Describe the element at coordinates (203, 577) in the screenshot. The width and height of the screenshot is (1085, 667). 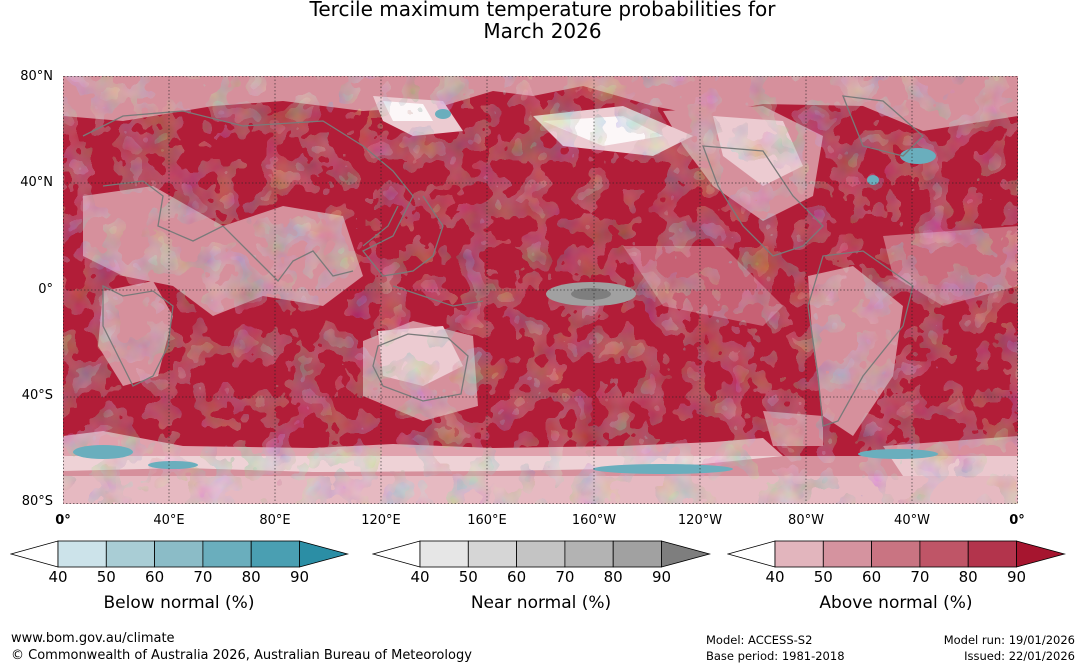
I see `below-tick-label: 70` at that location.